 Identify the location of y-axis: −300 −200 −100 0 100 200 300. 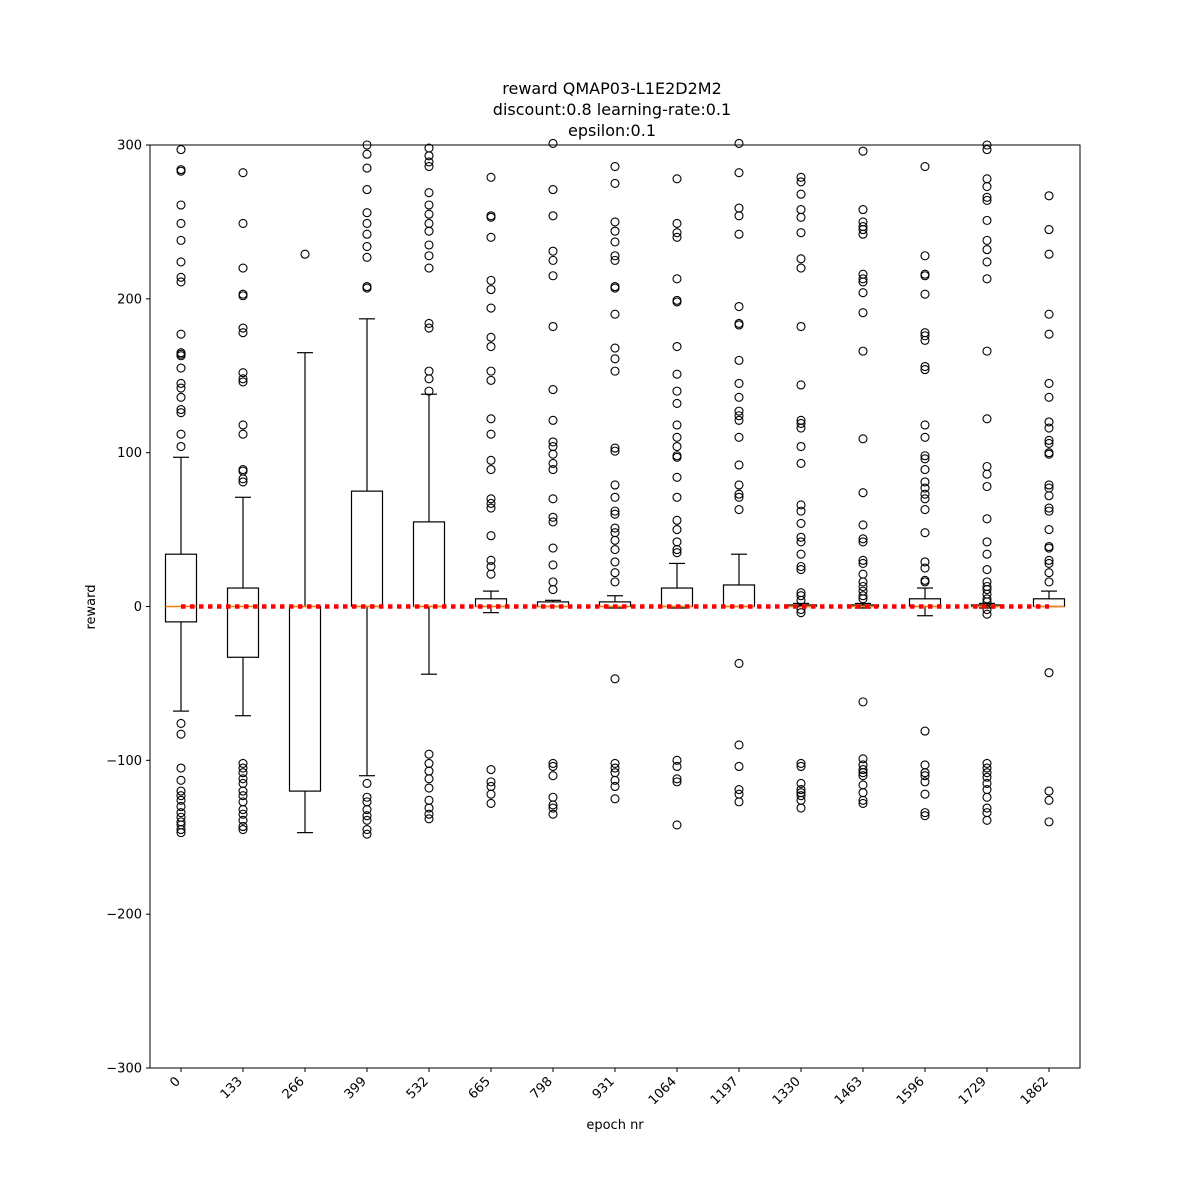
(128, 608).